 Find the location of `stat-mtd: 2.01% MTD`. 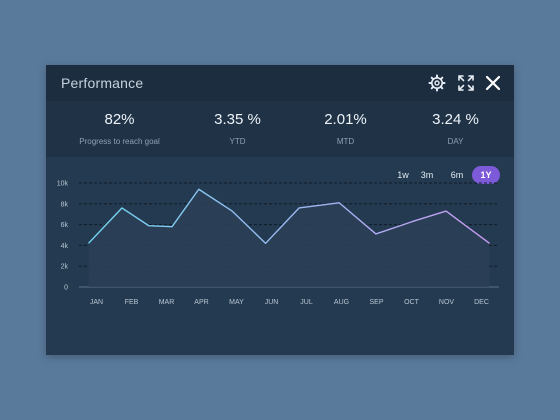

stat-mtd: 2.01% MTD is located at coordinates (345, 129).